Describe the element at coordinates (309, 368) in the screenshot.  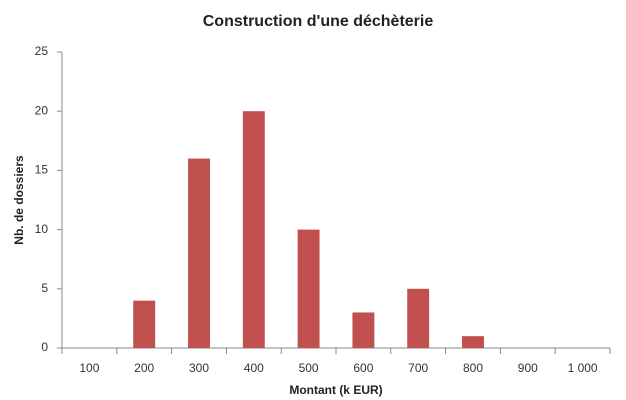
I see `x-tick-label: 500` at that location.